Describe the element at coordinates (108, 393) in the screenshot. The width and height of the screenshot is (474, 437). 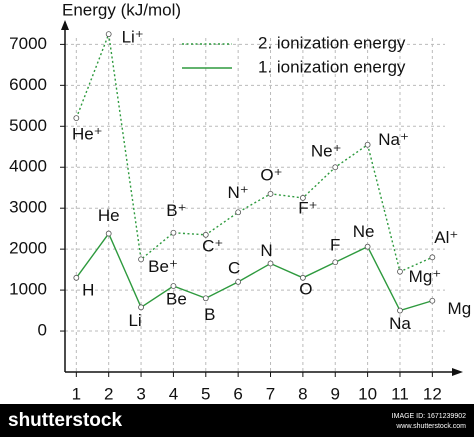
I see `x-tick-label: 2` at that location.